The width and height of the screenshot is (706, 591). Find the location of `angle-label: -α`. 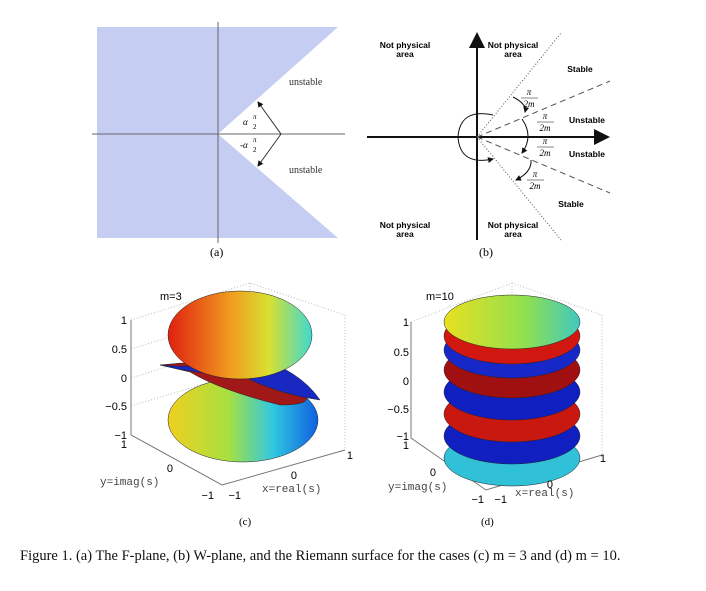

angle-label: -α is located at coordinates (244, 145).